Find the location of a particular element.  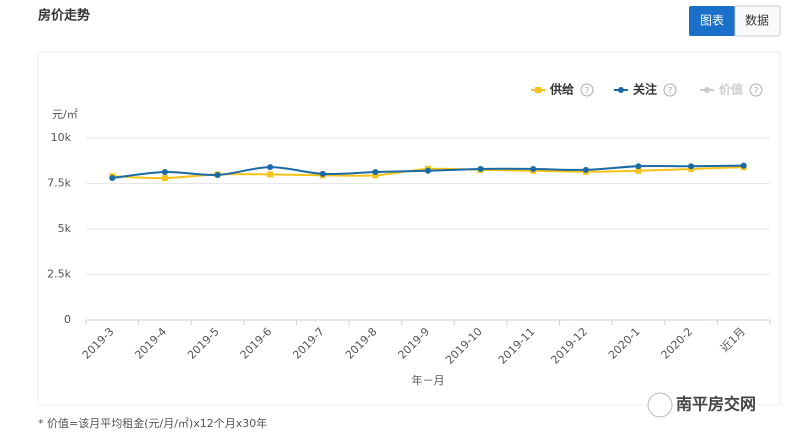

y-tick-label: 10k is located at coordinates (61, 137).